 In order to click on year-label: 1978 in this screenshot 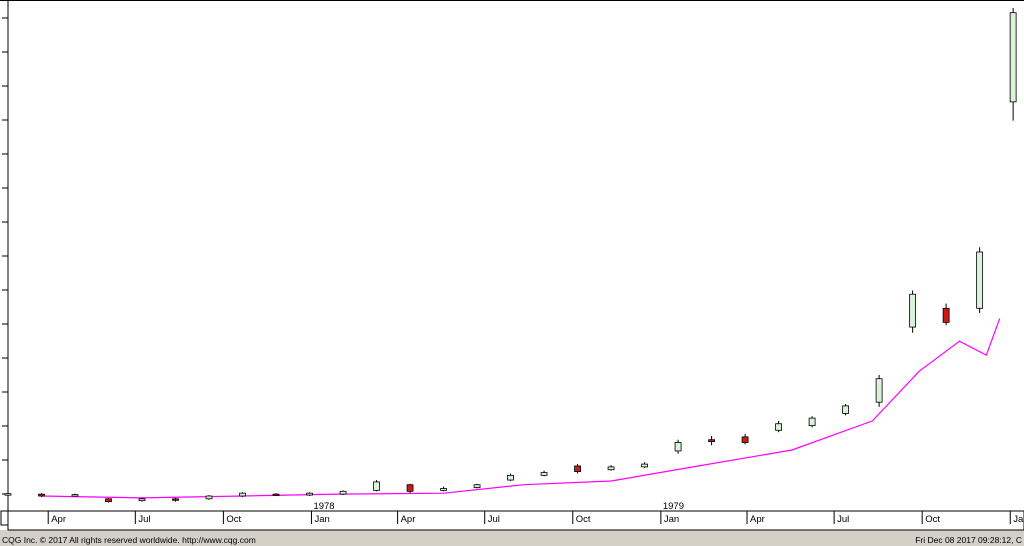, I will do `click(323, 506)`.